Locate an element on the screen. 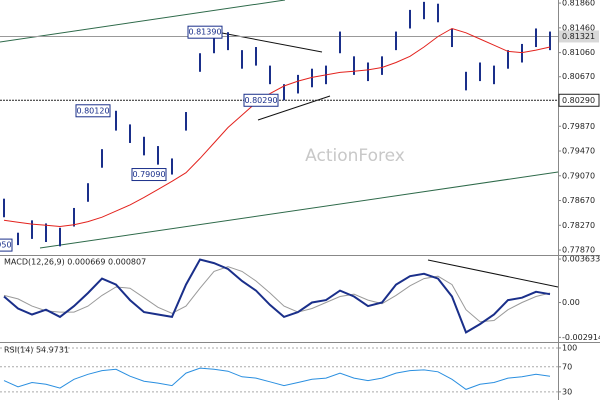  annotation-label: 0.77950 is located at coordinates (6, 245).